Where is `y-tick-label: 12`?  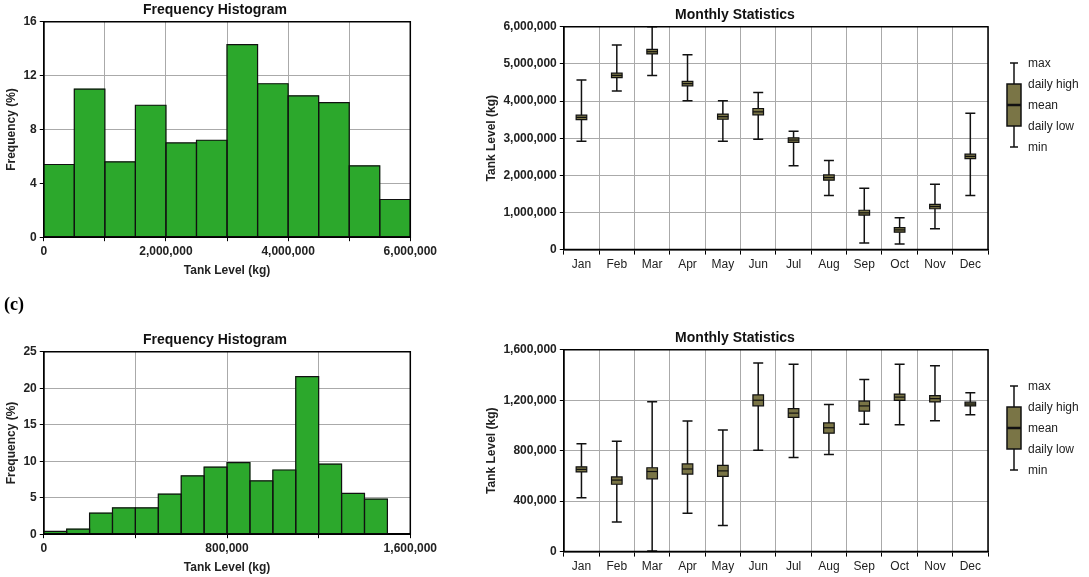 y-tick-label: 12 is located at coordinates (30, 74).